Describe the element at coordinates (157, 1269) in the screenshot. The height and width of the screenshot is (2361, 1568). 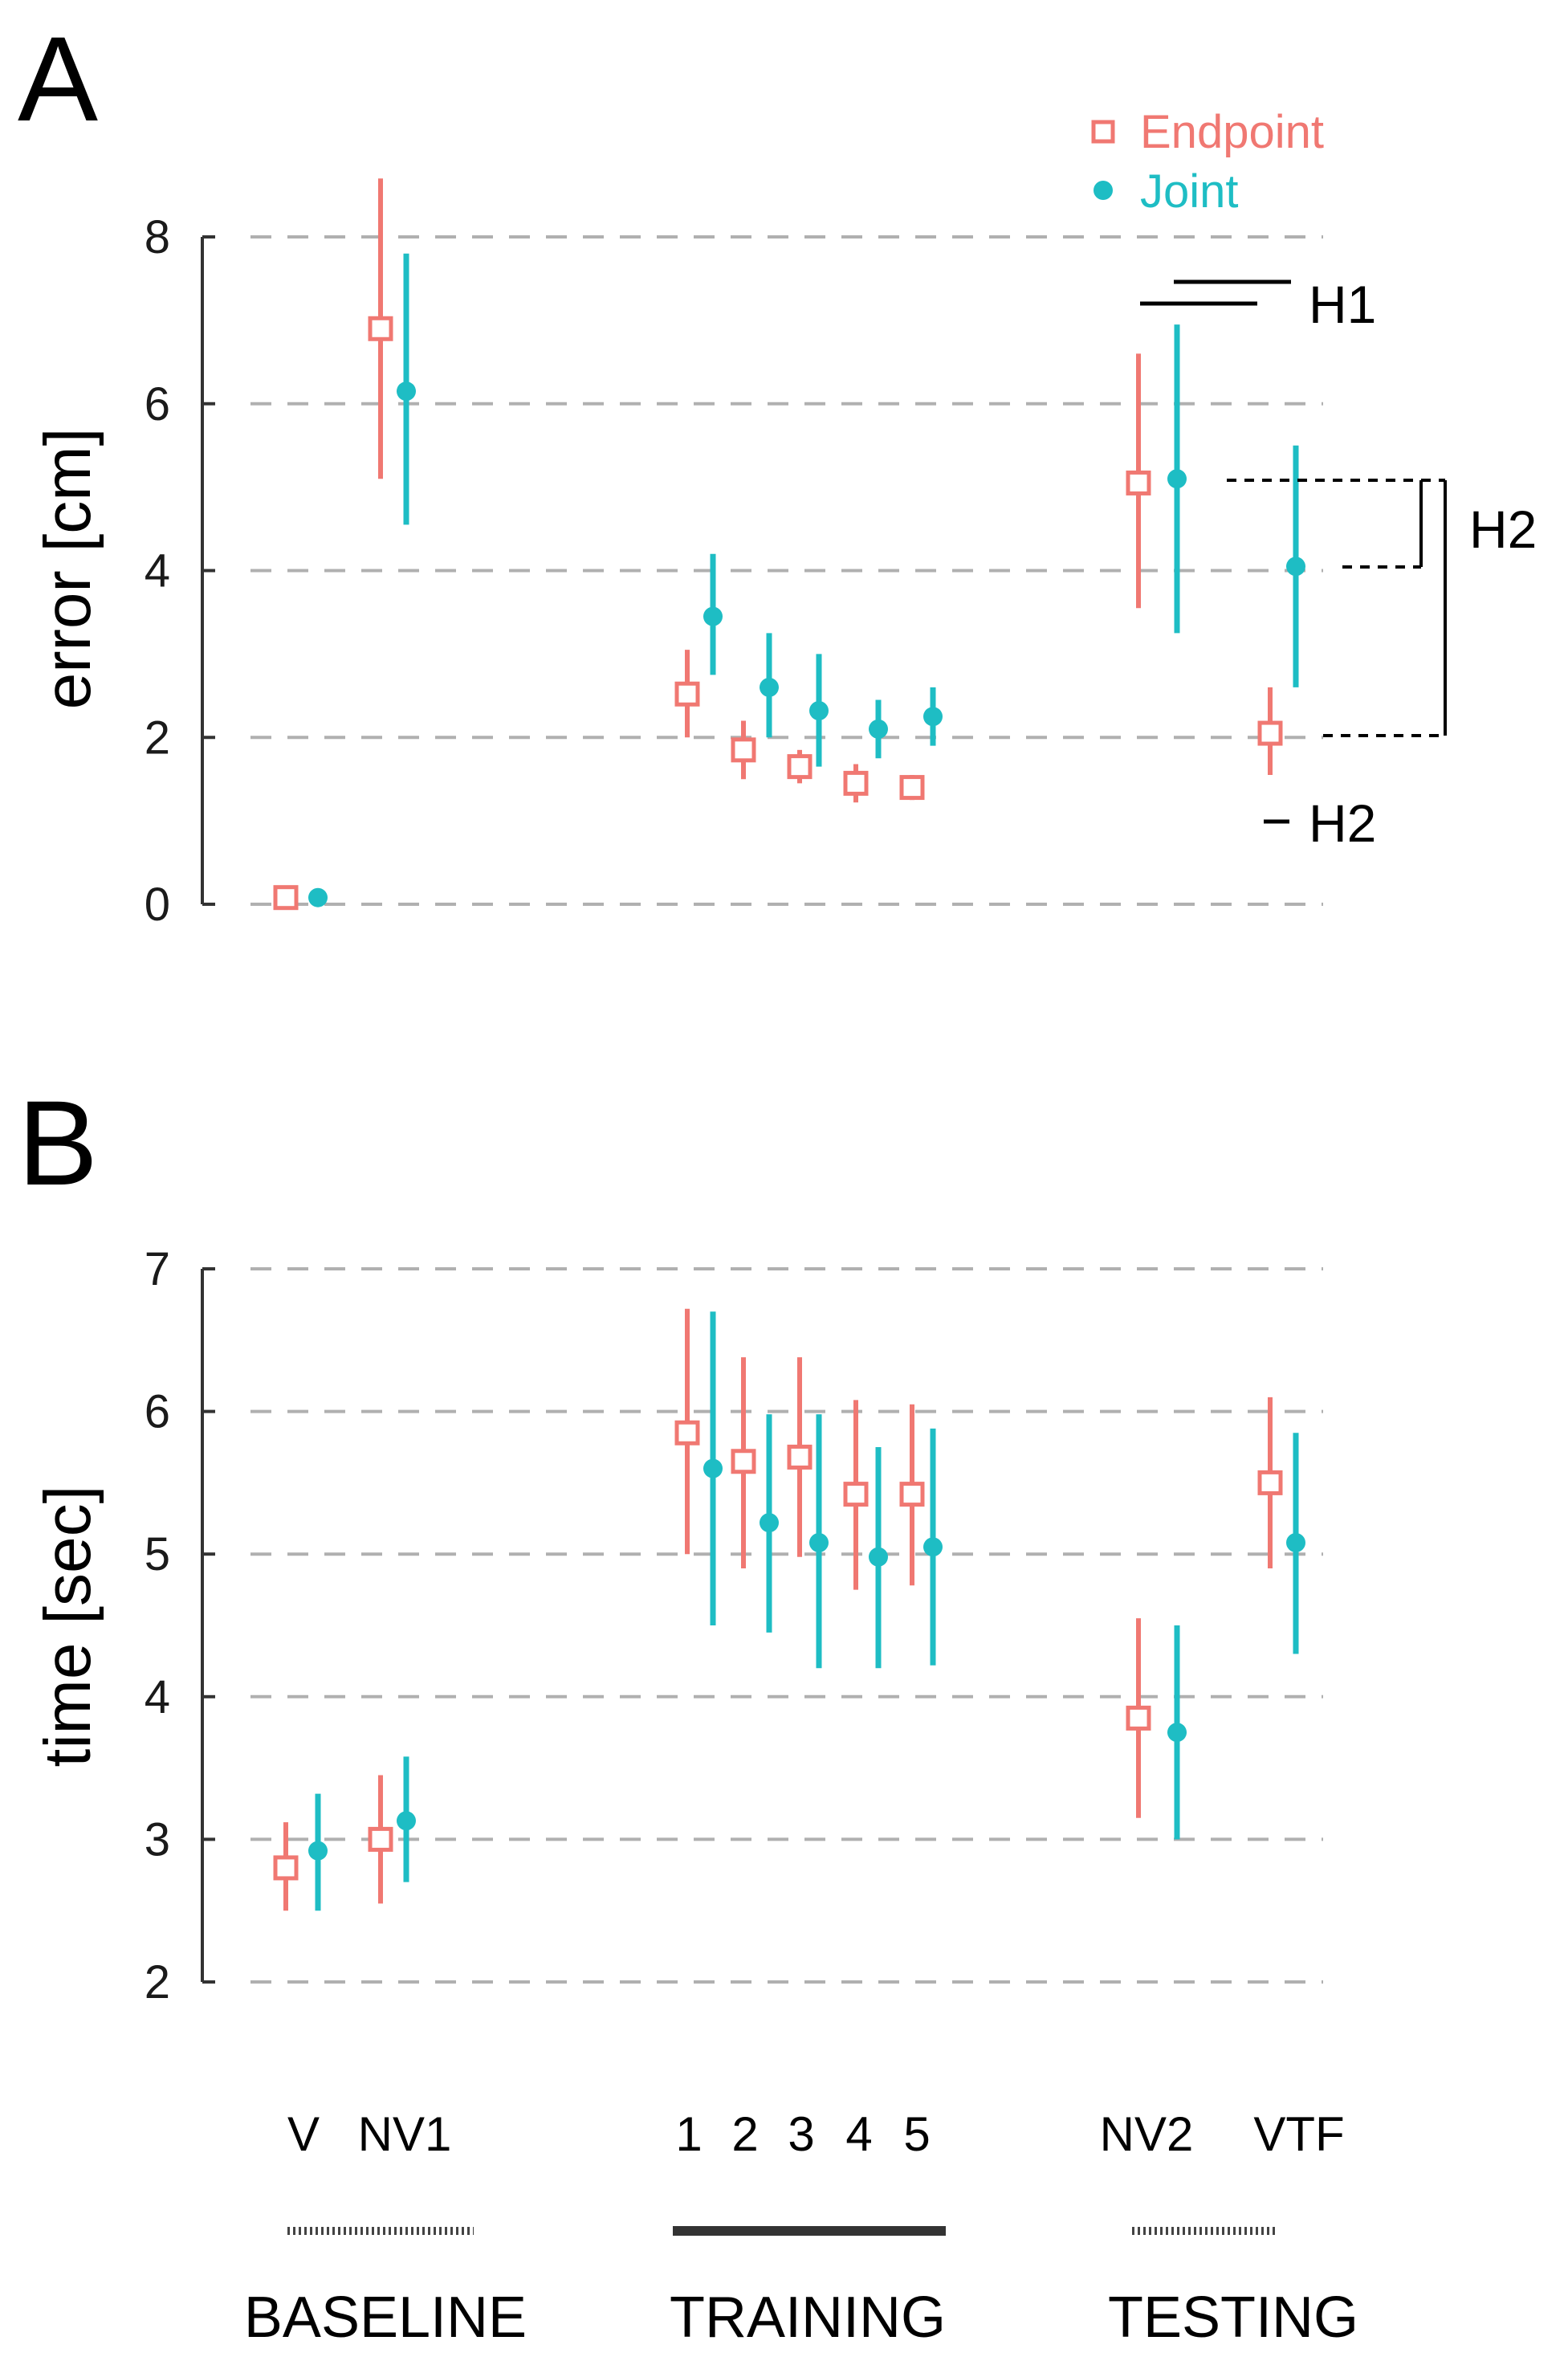
I see `panel-b-tick-label-5: 7` at that location.